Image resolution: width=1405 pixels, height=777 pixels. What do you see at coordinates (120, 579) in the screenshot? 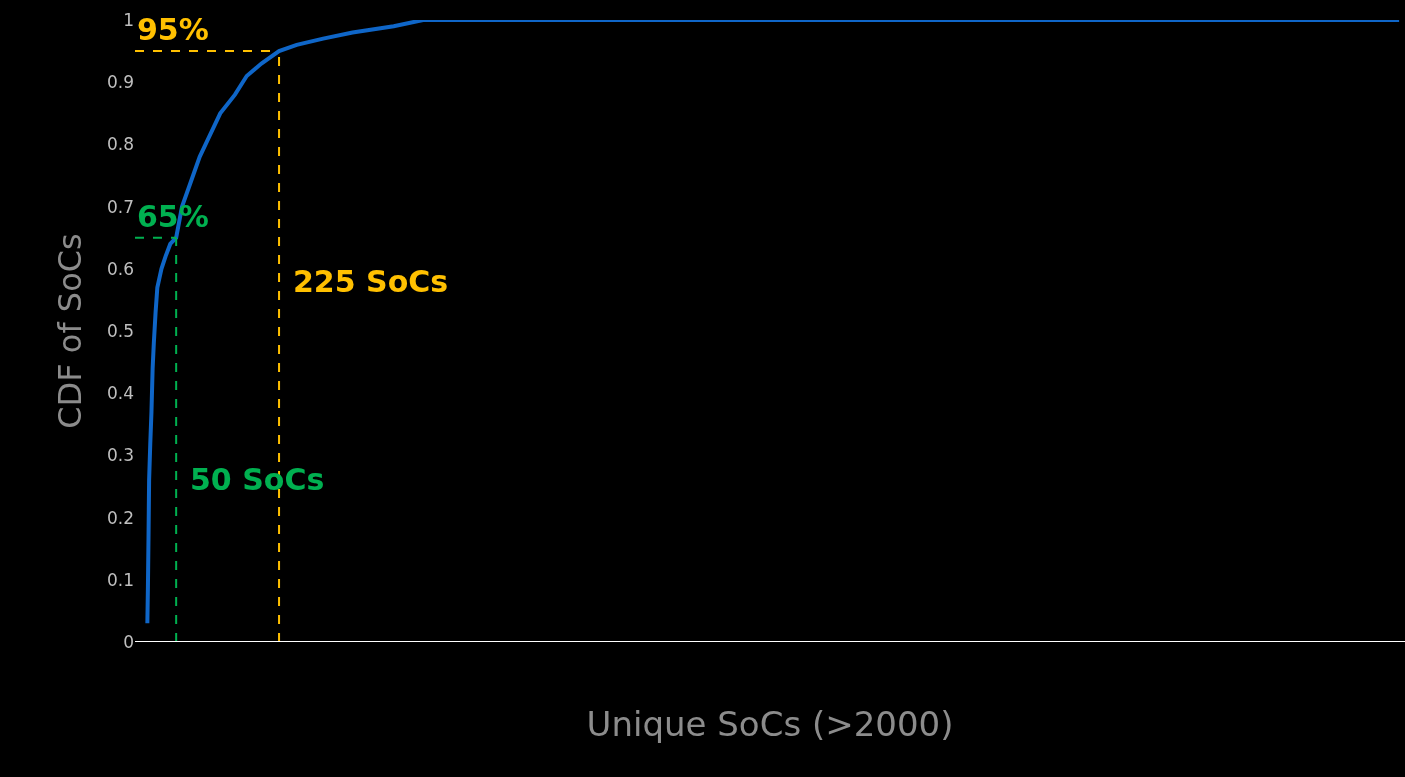
I see `y-tick-label: 0.1` at bounding box center [120, 579].